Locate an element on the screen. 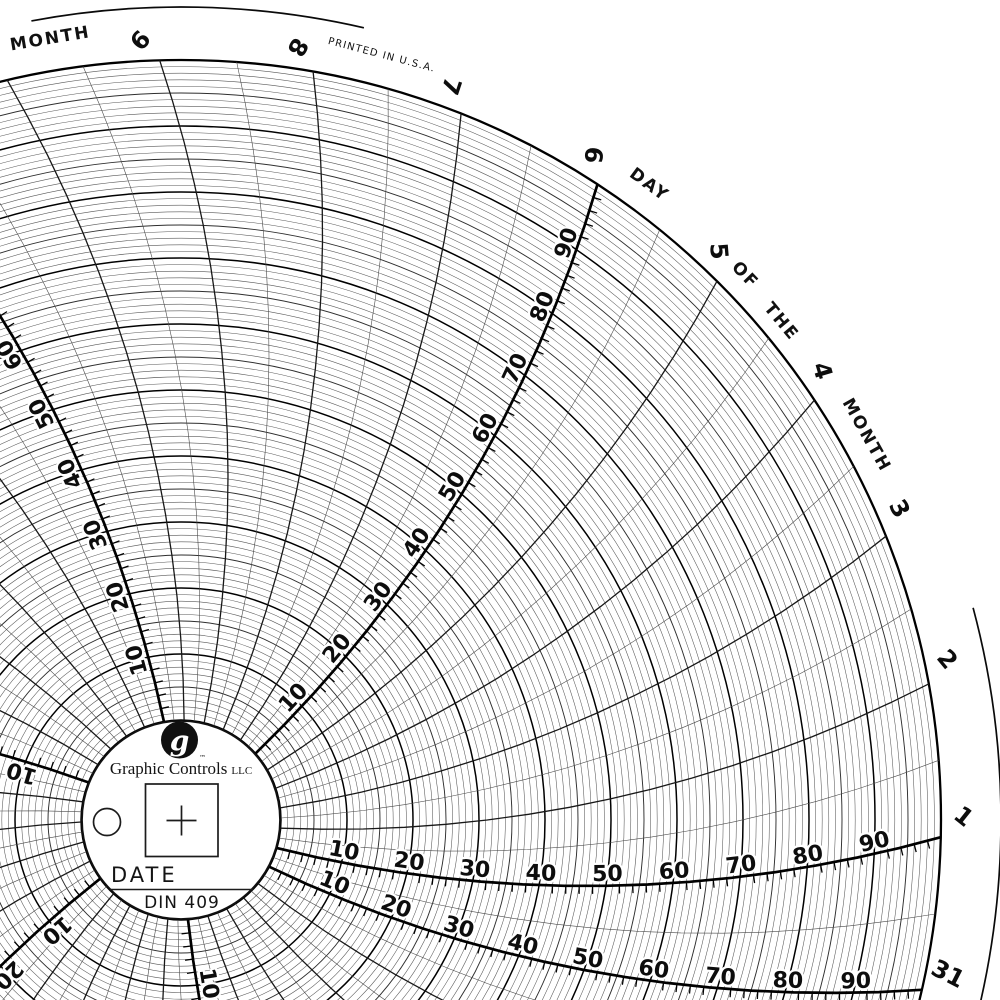 This screenshot has width=1000, height=1000. day-number-label: 5 is located at coordinates (718, 251).